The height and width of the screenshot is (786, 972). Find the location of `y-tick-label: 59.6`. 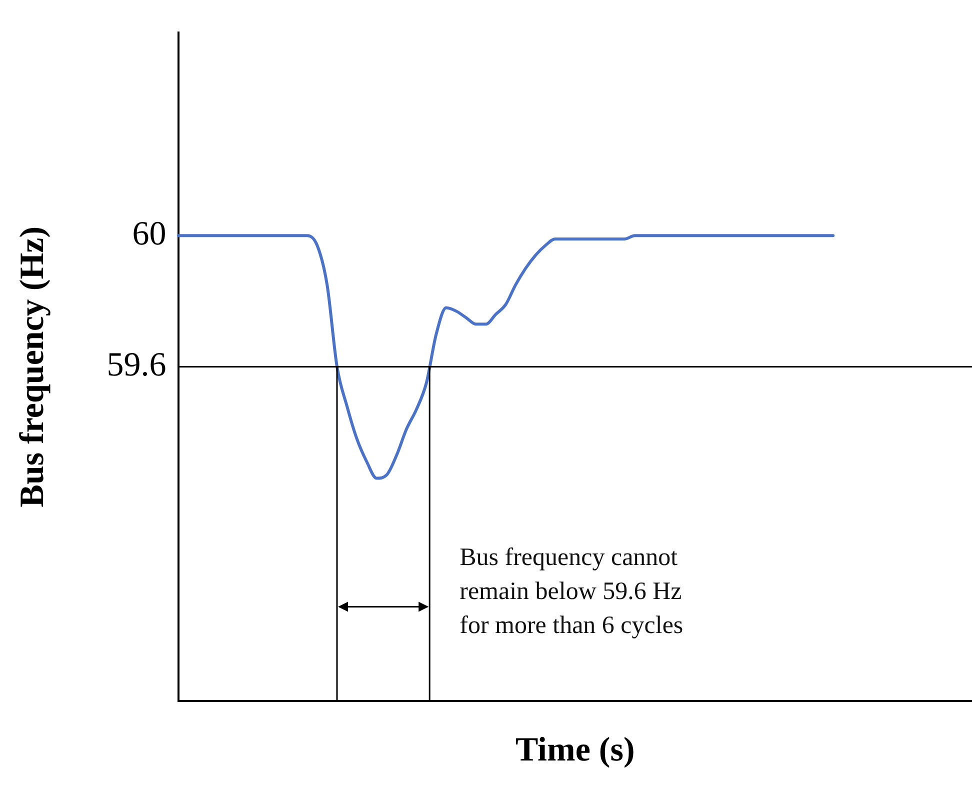

y-tick-label: 59.6 is located at coordinates (136, 365).